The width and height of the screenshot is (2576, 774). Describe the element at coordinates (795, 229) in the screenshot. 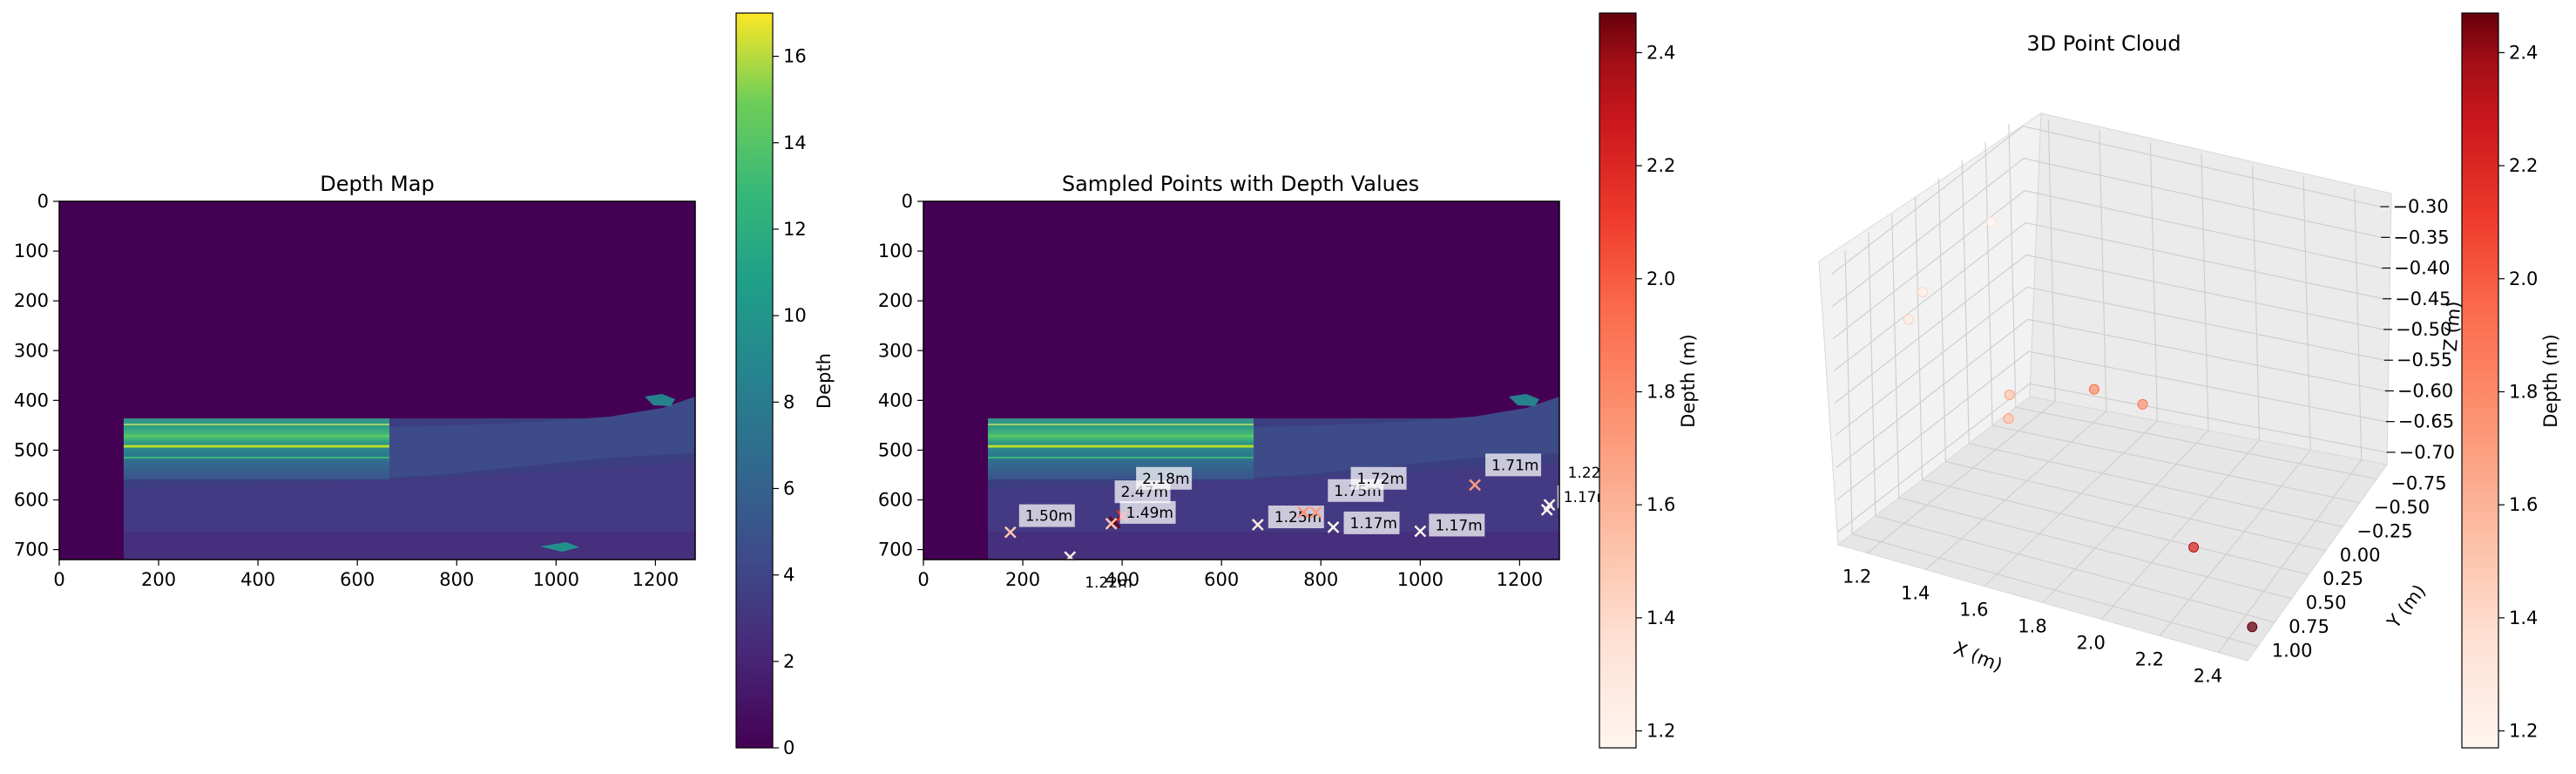

I see `depth-map-colorbar-tick-label: 12` at that location.